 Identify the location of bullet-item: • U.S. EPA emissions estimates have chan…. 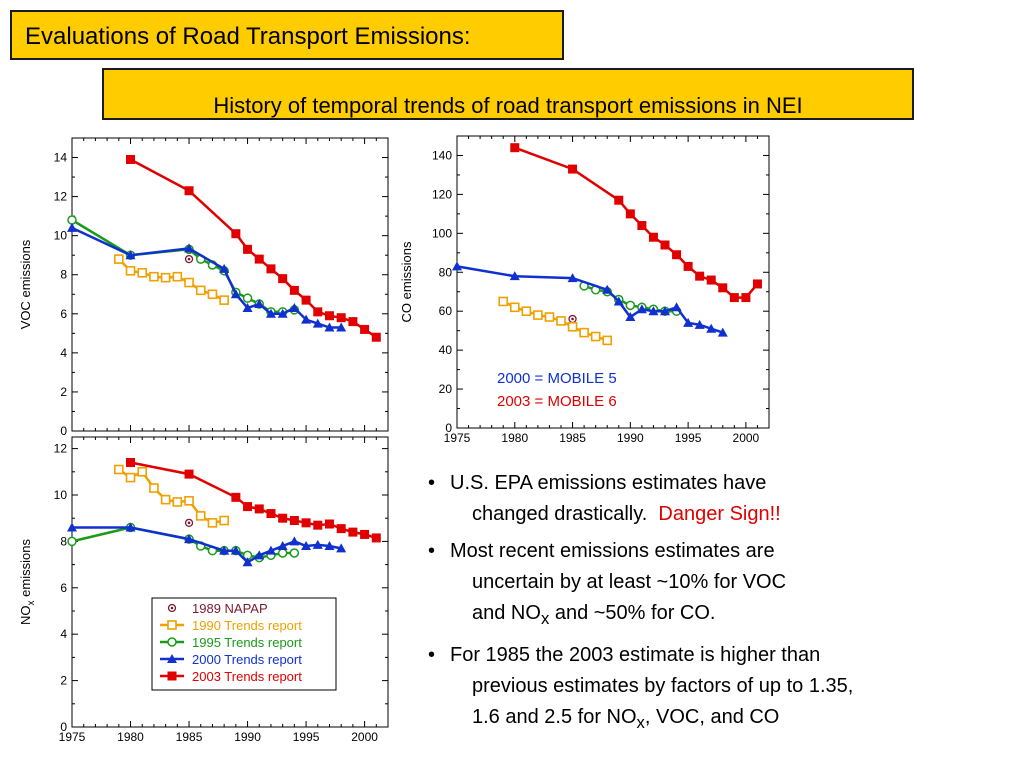
(720, 499).